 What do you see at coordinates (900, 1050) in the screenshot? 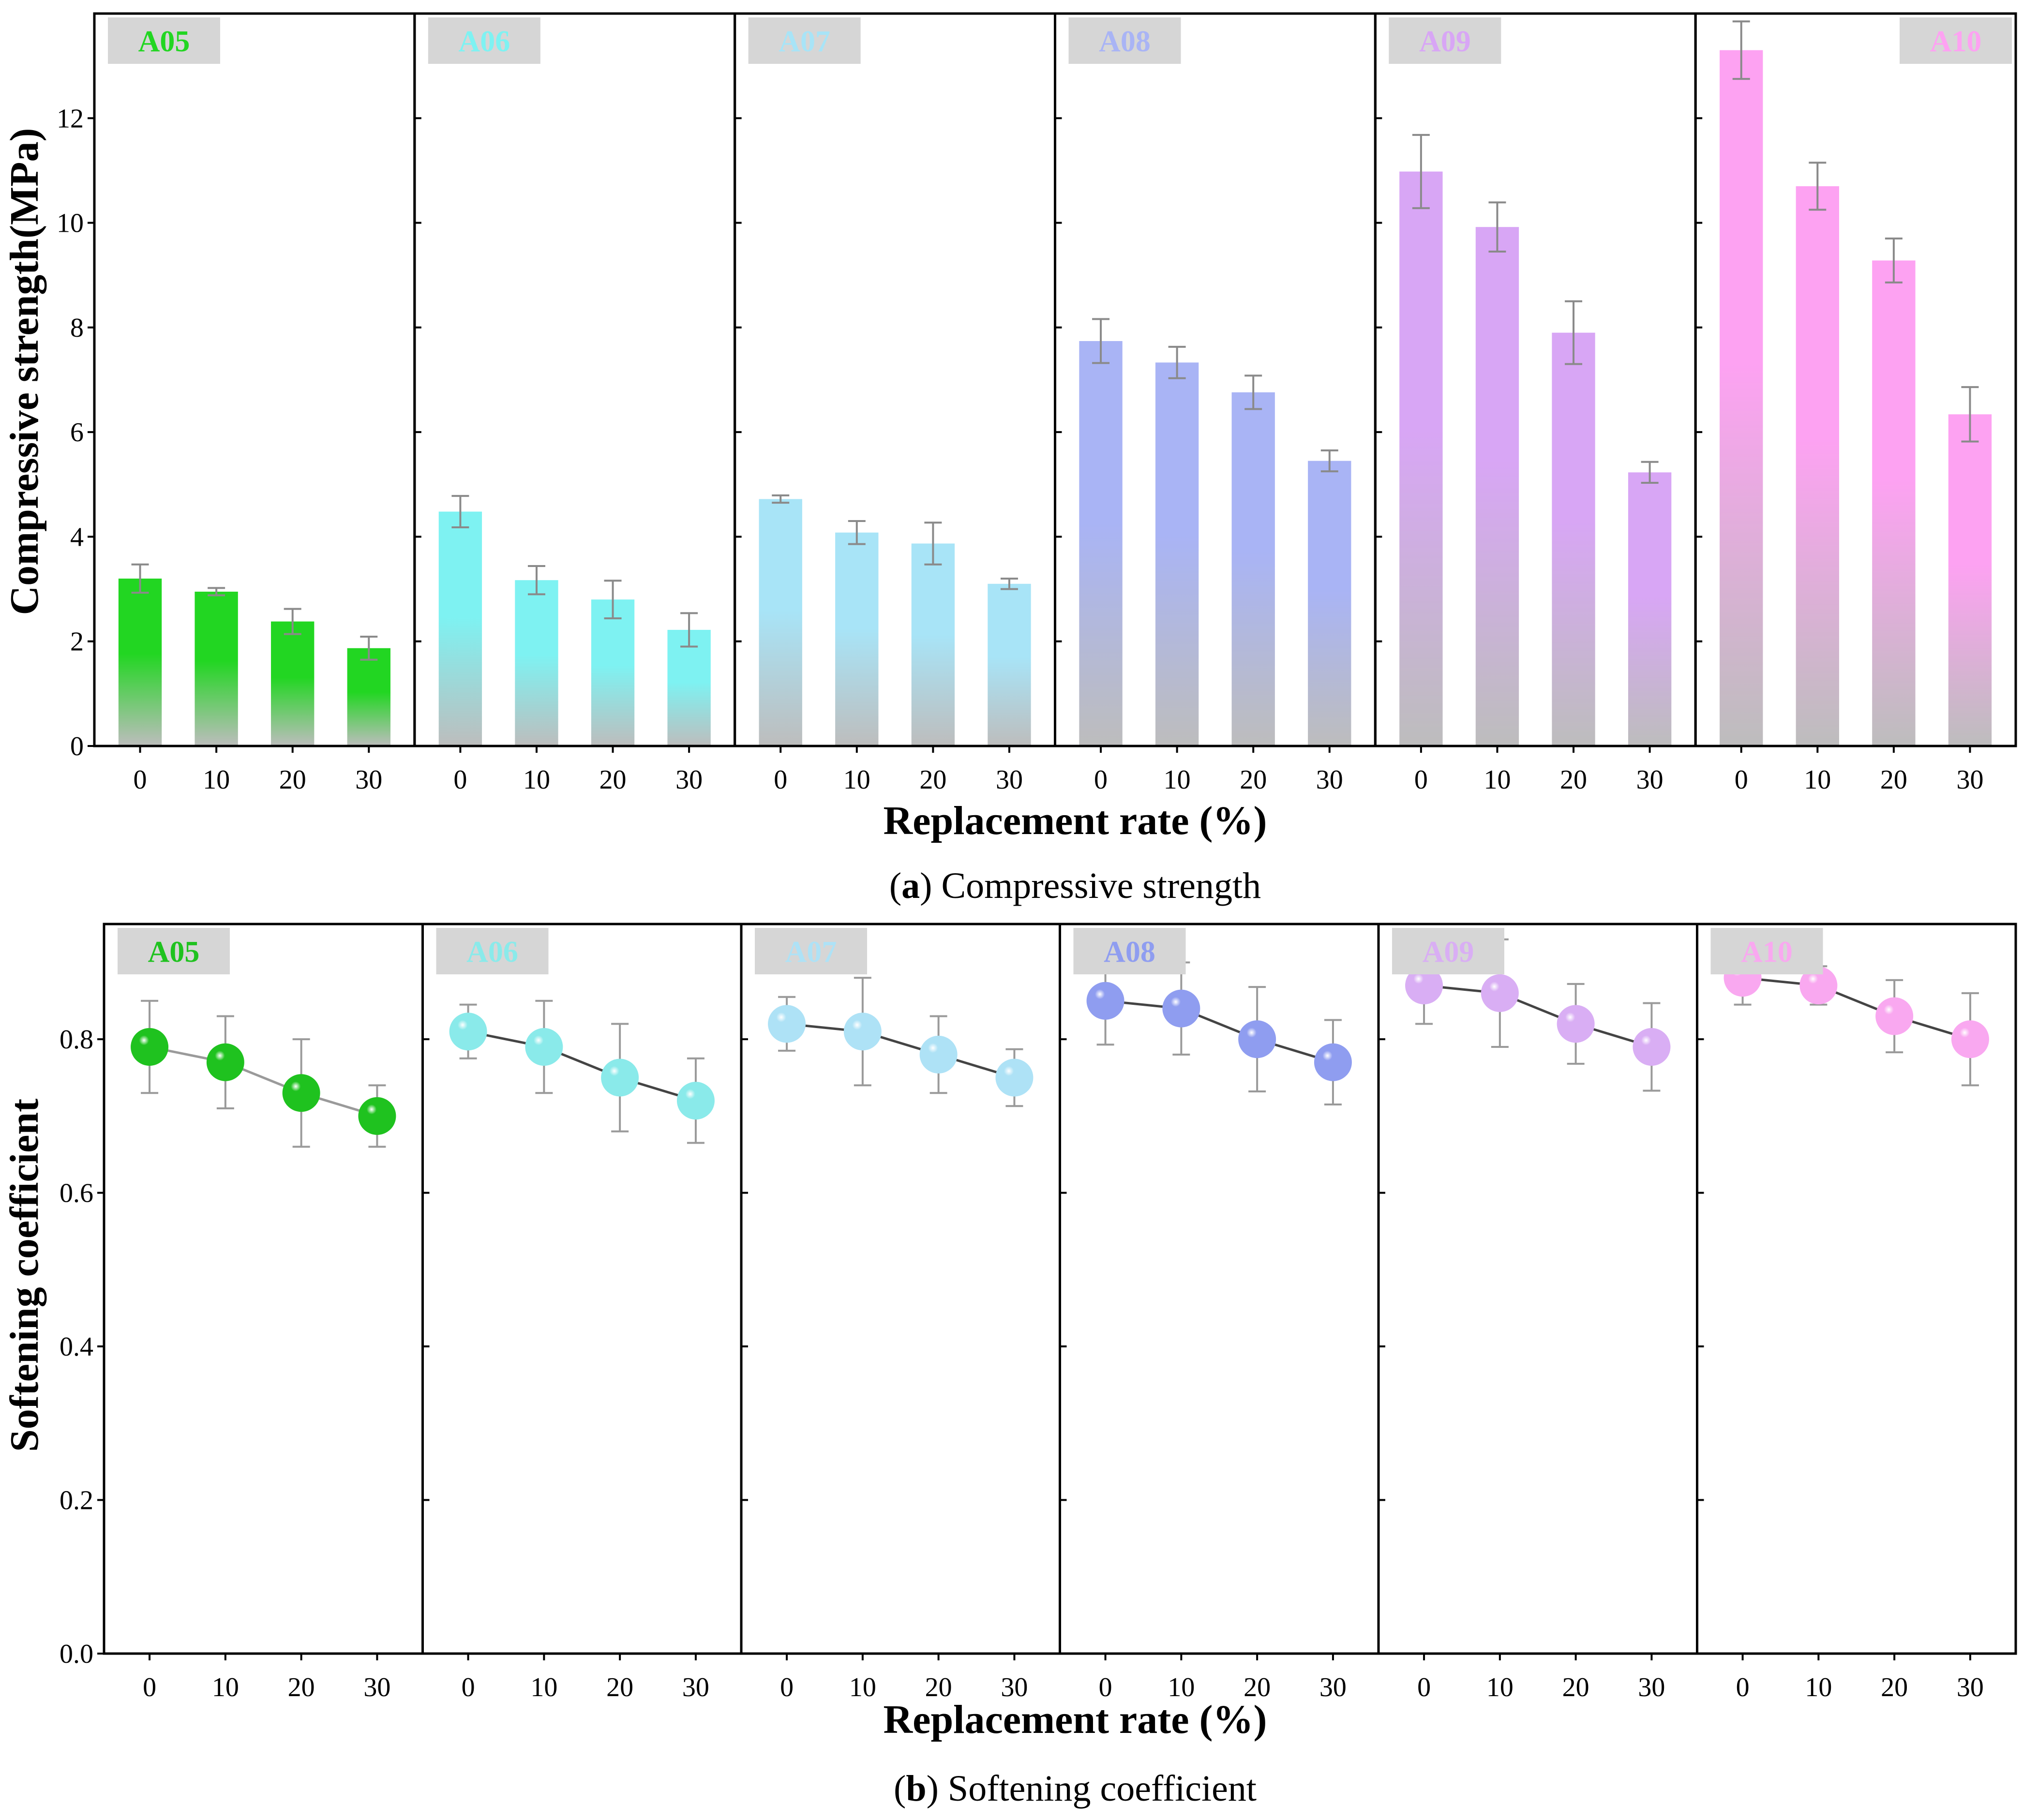
I see `series-line-a07` at bounding box center [900, 1050].